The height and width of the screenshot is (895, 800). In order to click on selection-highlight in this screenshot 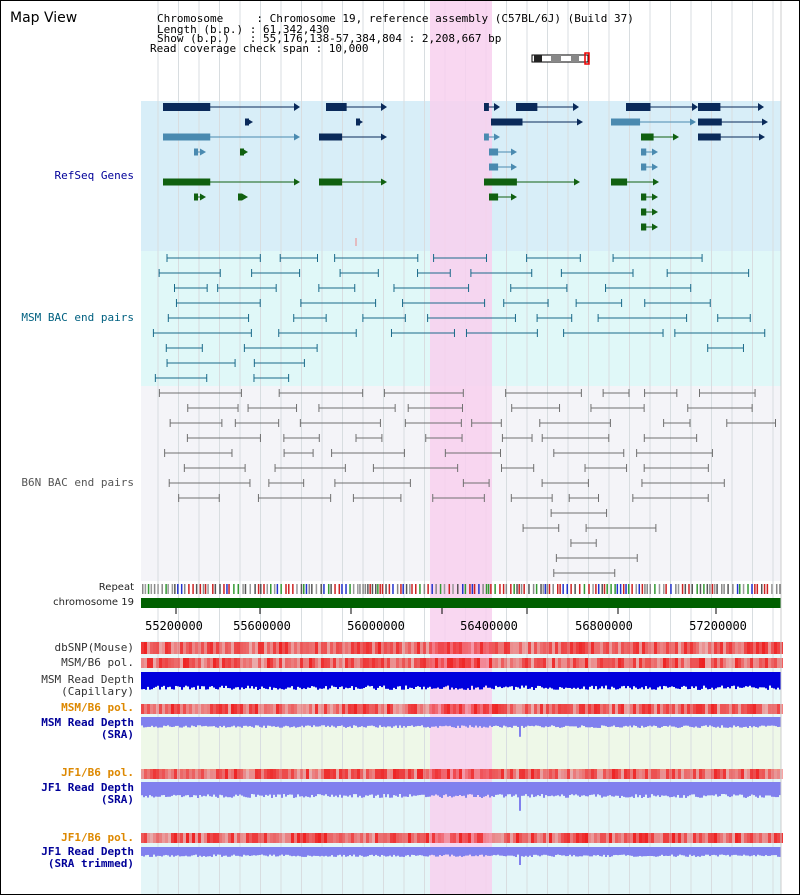, I will do `click(461, 448)`.